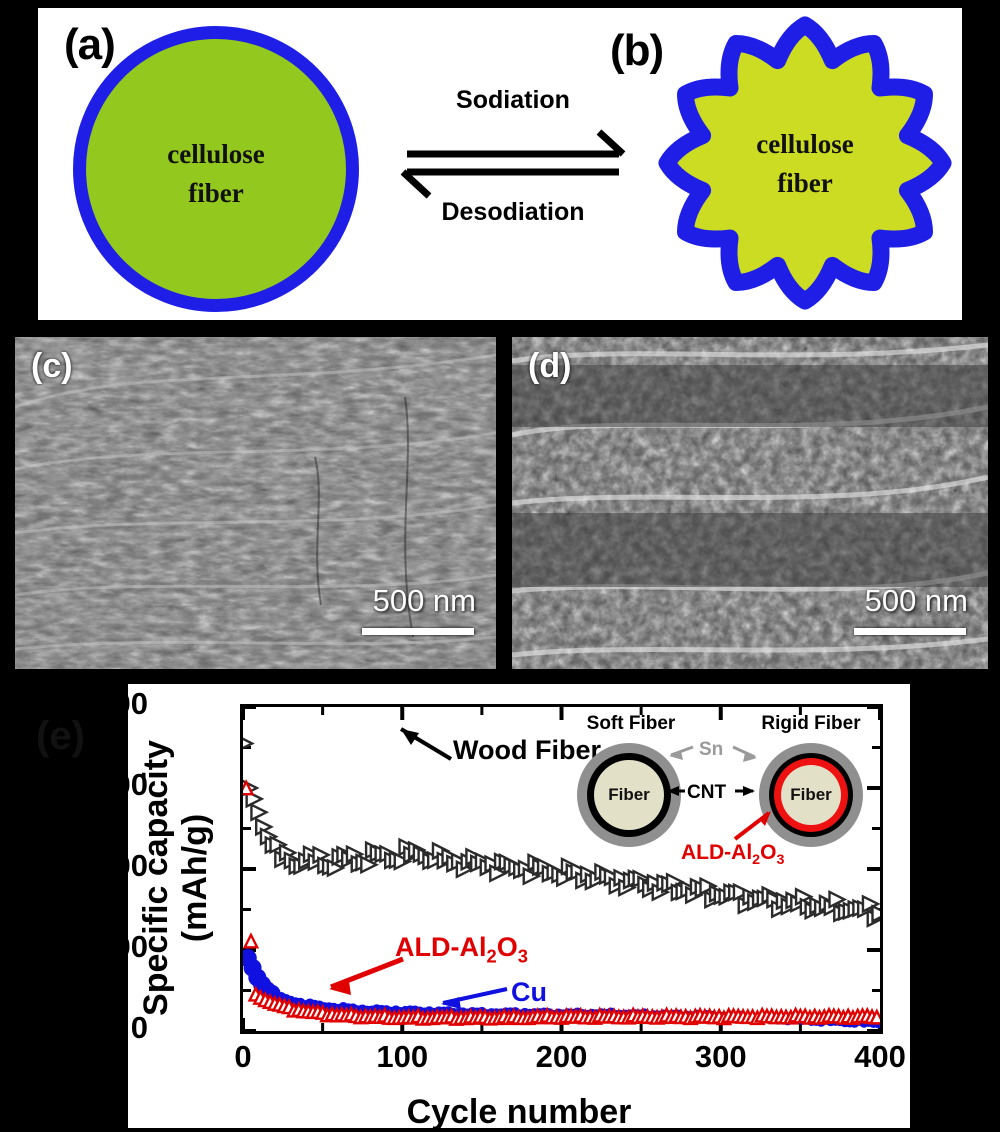 Image resolution: width=1000 pixels, height=1132 pixels. What do you see at coordinates (561, 1056) in the screenshot?
I see `x-tick-200: 200` at bounding box center [561, 1056].